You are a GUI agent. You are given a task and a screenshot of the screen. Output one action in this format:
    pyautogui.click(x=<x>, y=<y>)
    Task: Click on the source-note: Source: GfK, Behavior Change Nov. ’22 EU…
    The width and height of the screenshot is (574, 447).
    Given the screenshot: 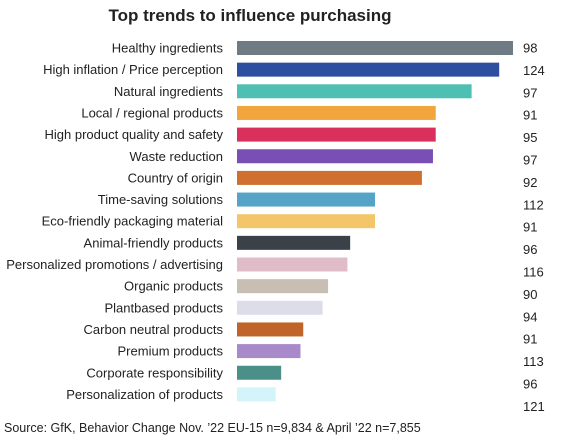 What is the action you would take?
    pyautogui.click(x=212, y=428)
    